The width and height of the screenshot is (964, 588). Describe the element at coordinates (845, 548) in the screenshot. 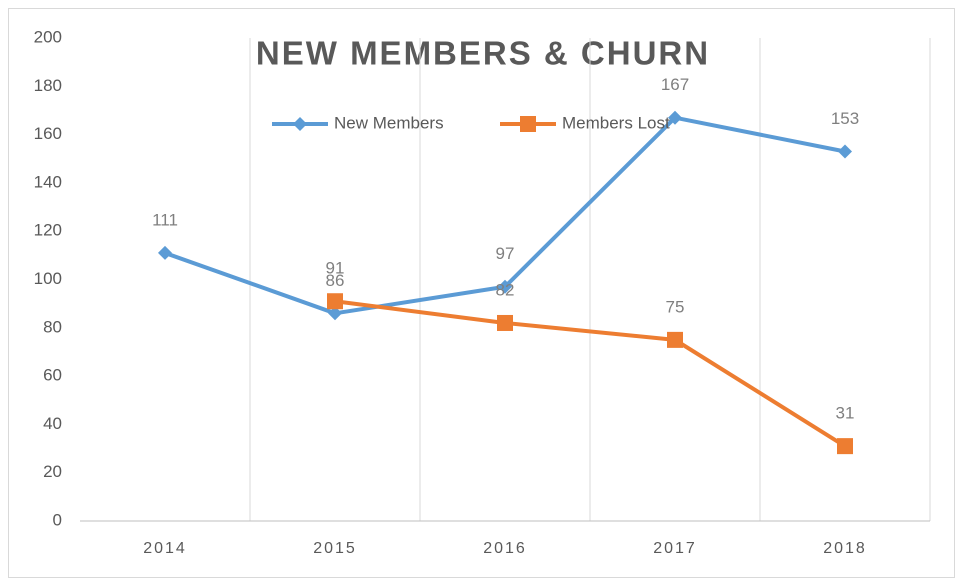

I see `x-tick-label: 2018` at that location.